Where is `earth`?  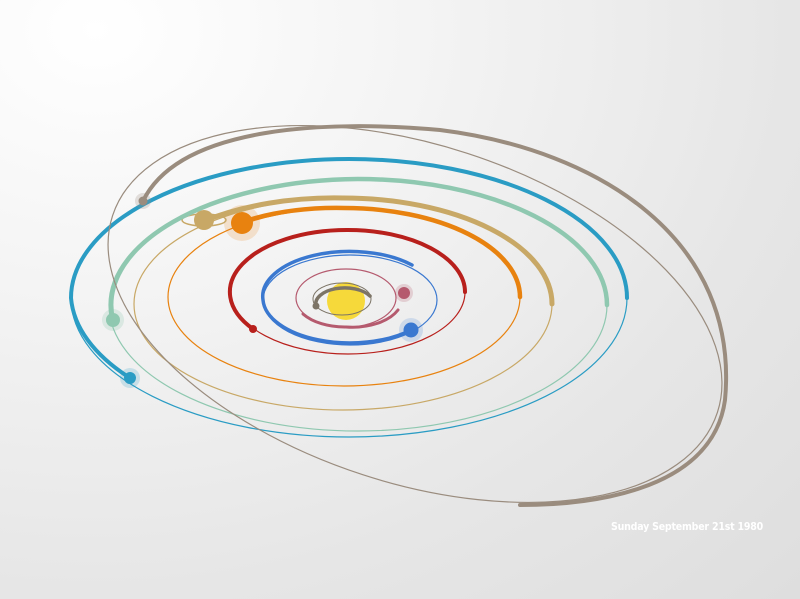 earth is located at coordinates (411, 330).